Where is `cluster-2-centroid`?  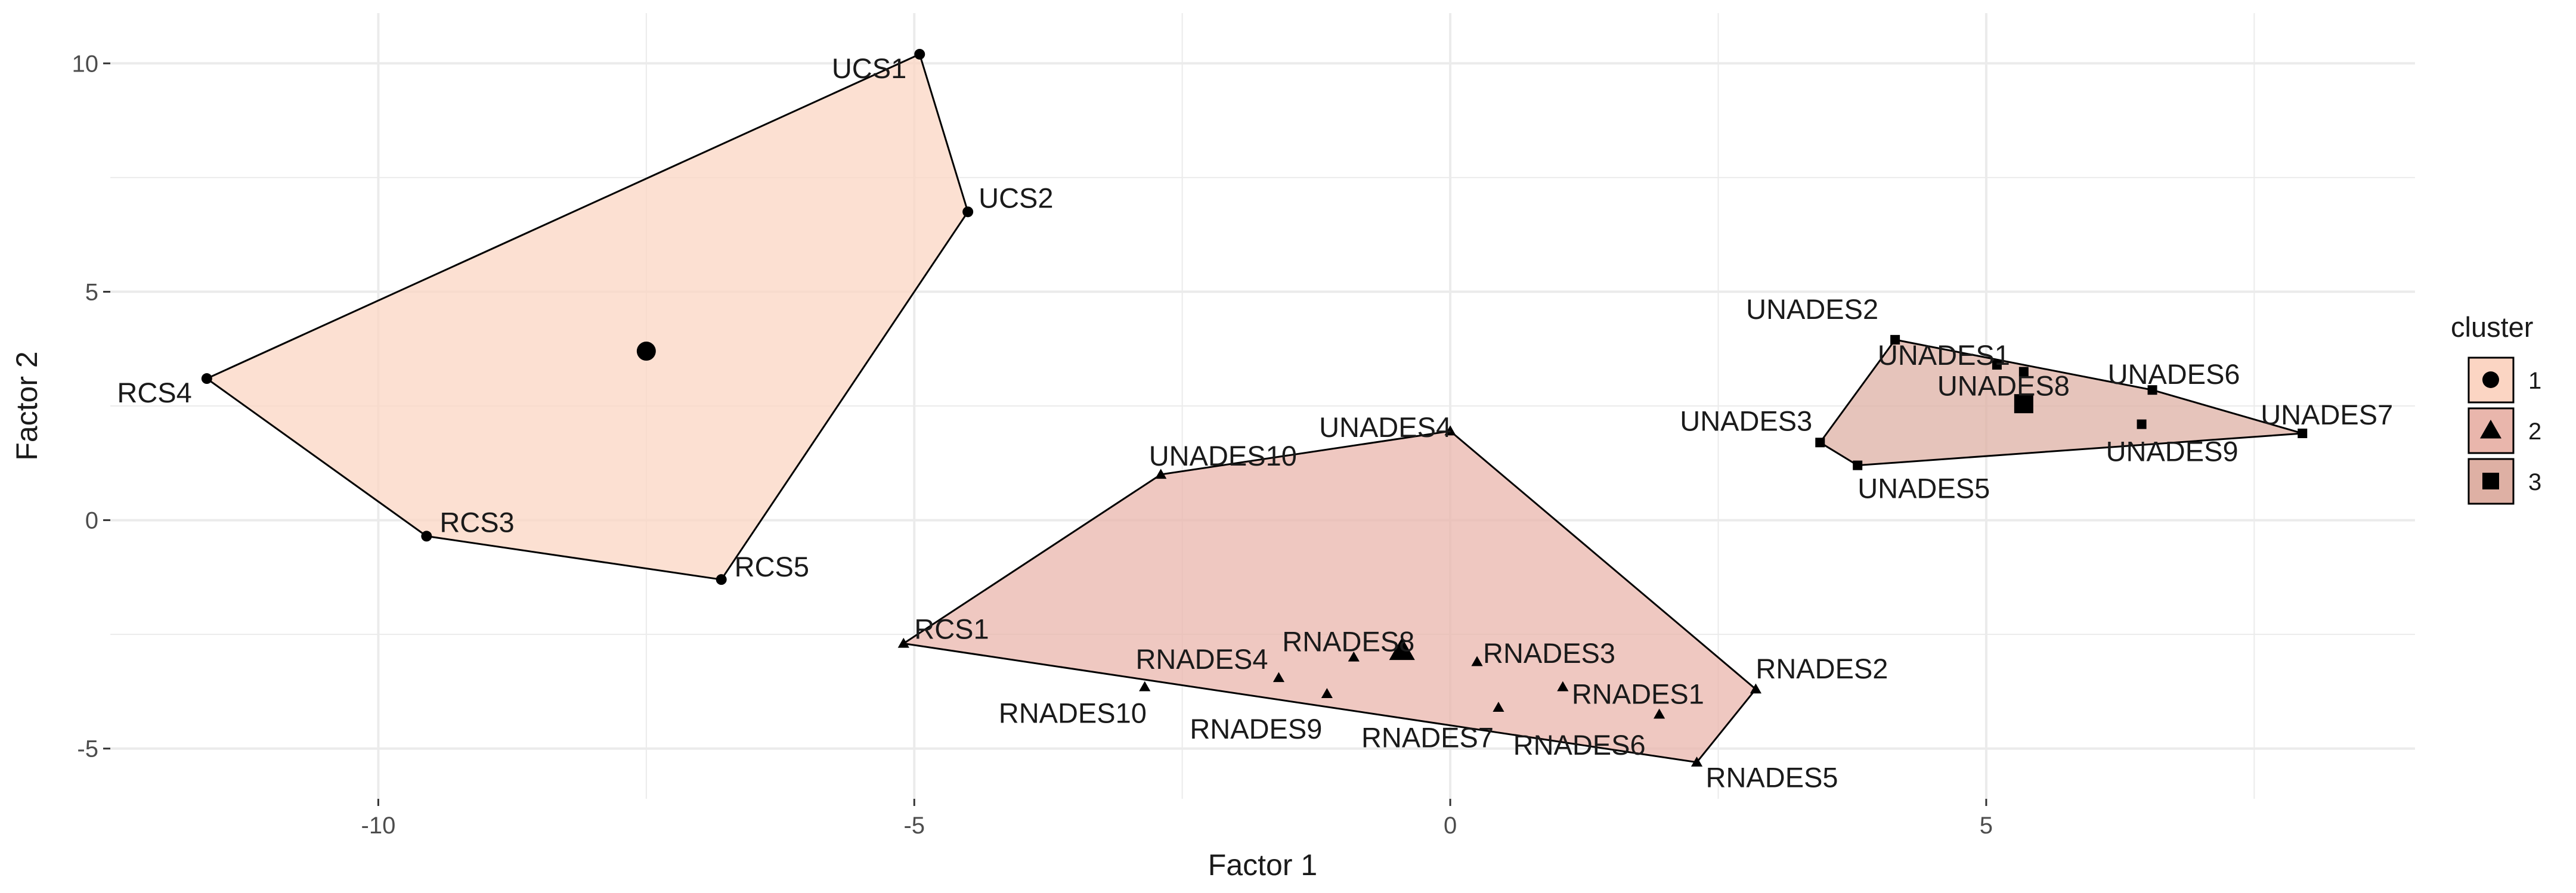 cluster-2-centroid is located at coordinates (1402, 649).